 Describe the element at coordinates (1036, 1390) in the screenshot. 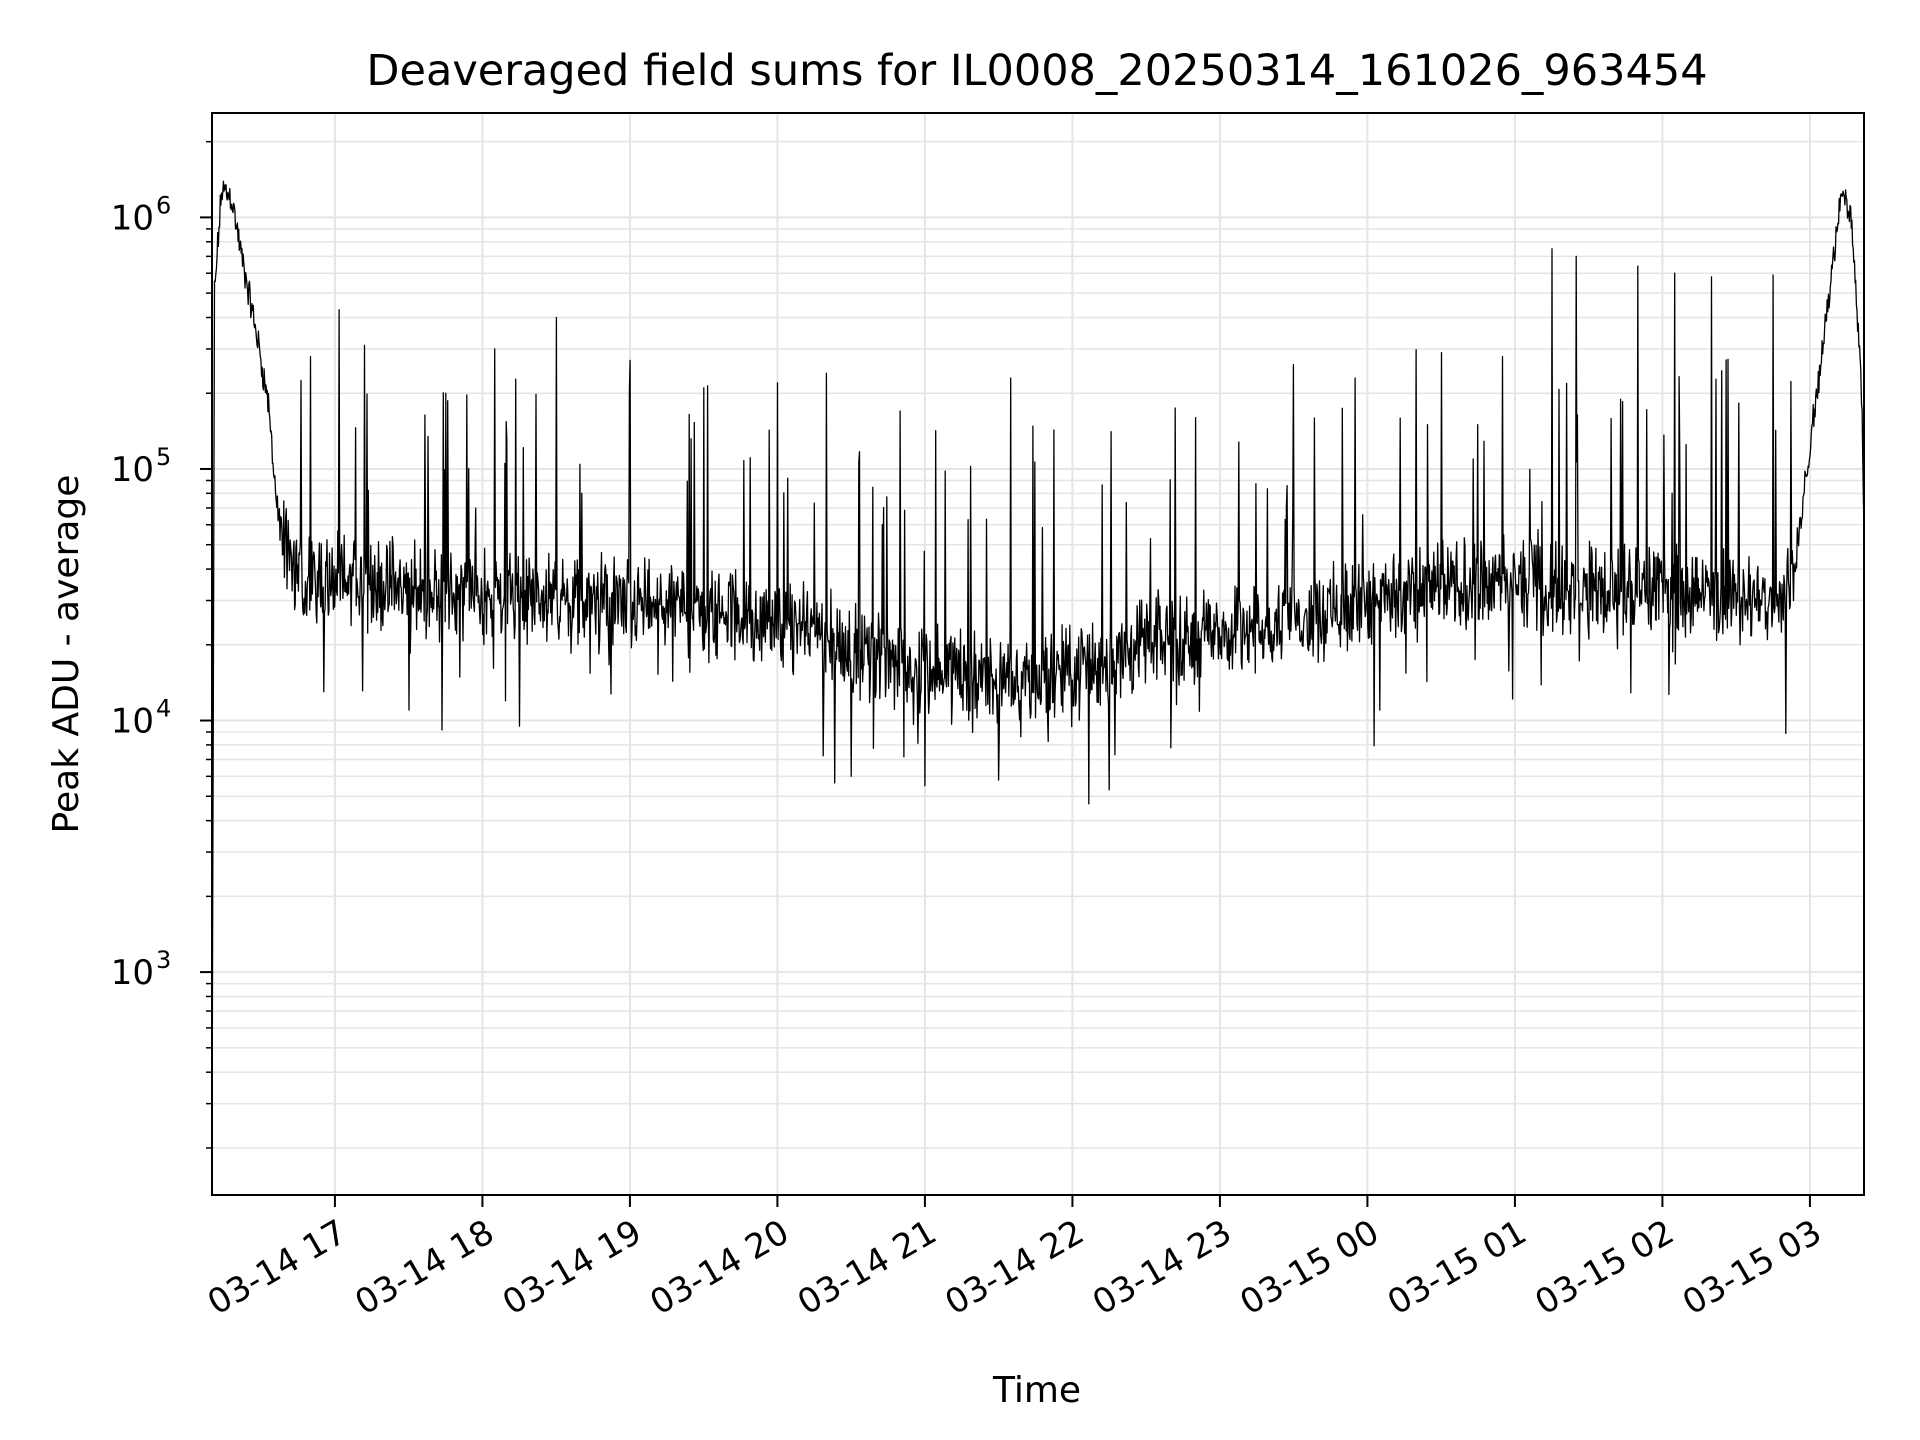

I see `x-axis-label: Time` at that location.